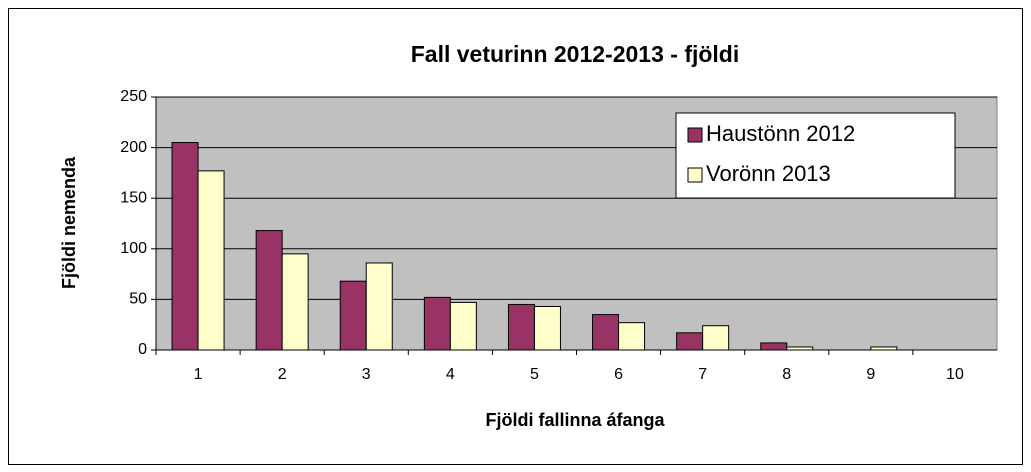 The image size is (1031, 472). What do you see at coordinates (786, 374) in the screenshot?
I see `x-tick-label: 8` at bounding box center [786, 374].